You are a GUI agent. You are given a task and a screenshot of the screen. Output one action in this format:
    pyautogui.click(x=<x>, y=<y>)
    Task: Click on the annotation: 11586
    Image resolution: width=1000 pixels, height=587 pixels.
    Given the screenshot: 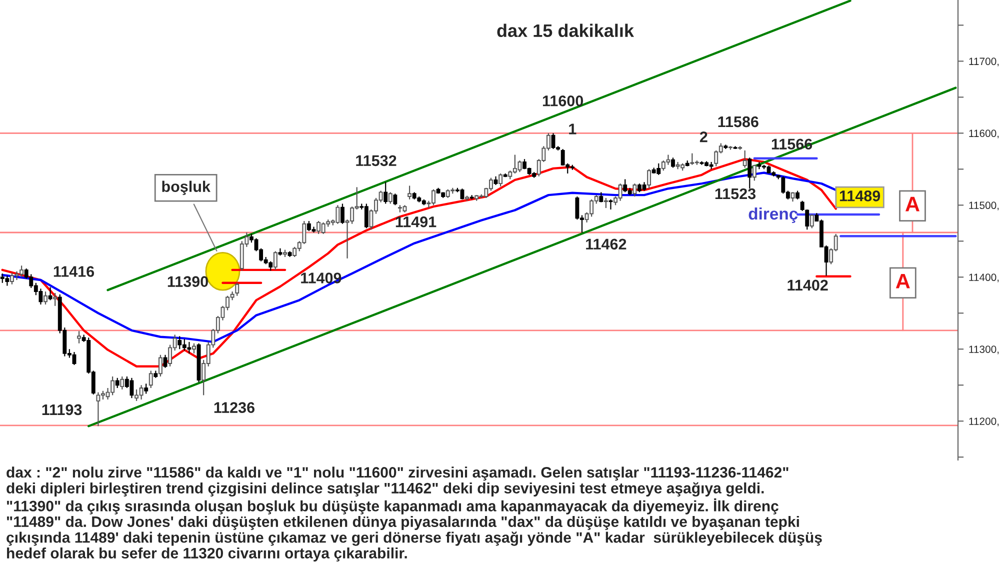 What is the action you would take?
    pyautogui.click(x=738, y=122)
    